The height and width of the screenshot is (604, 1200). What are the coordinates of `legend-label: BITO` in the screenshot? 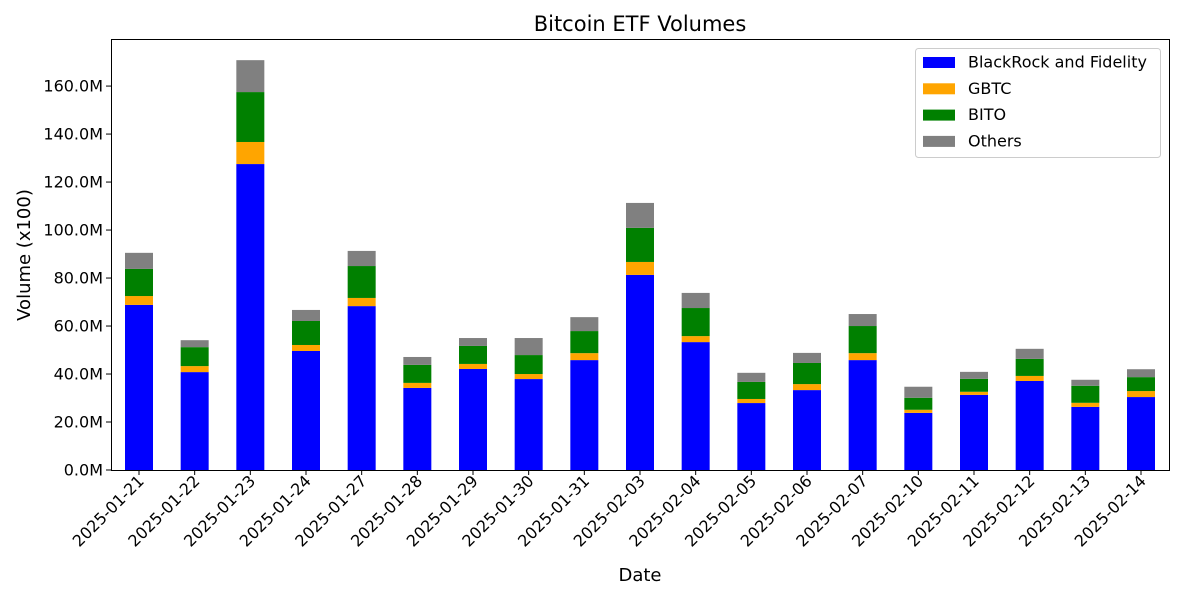 It's located at (987, 114).